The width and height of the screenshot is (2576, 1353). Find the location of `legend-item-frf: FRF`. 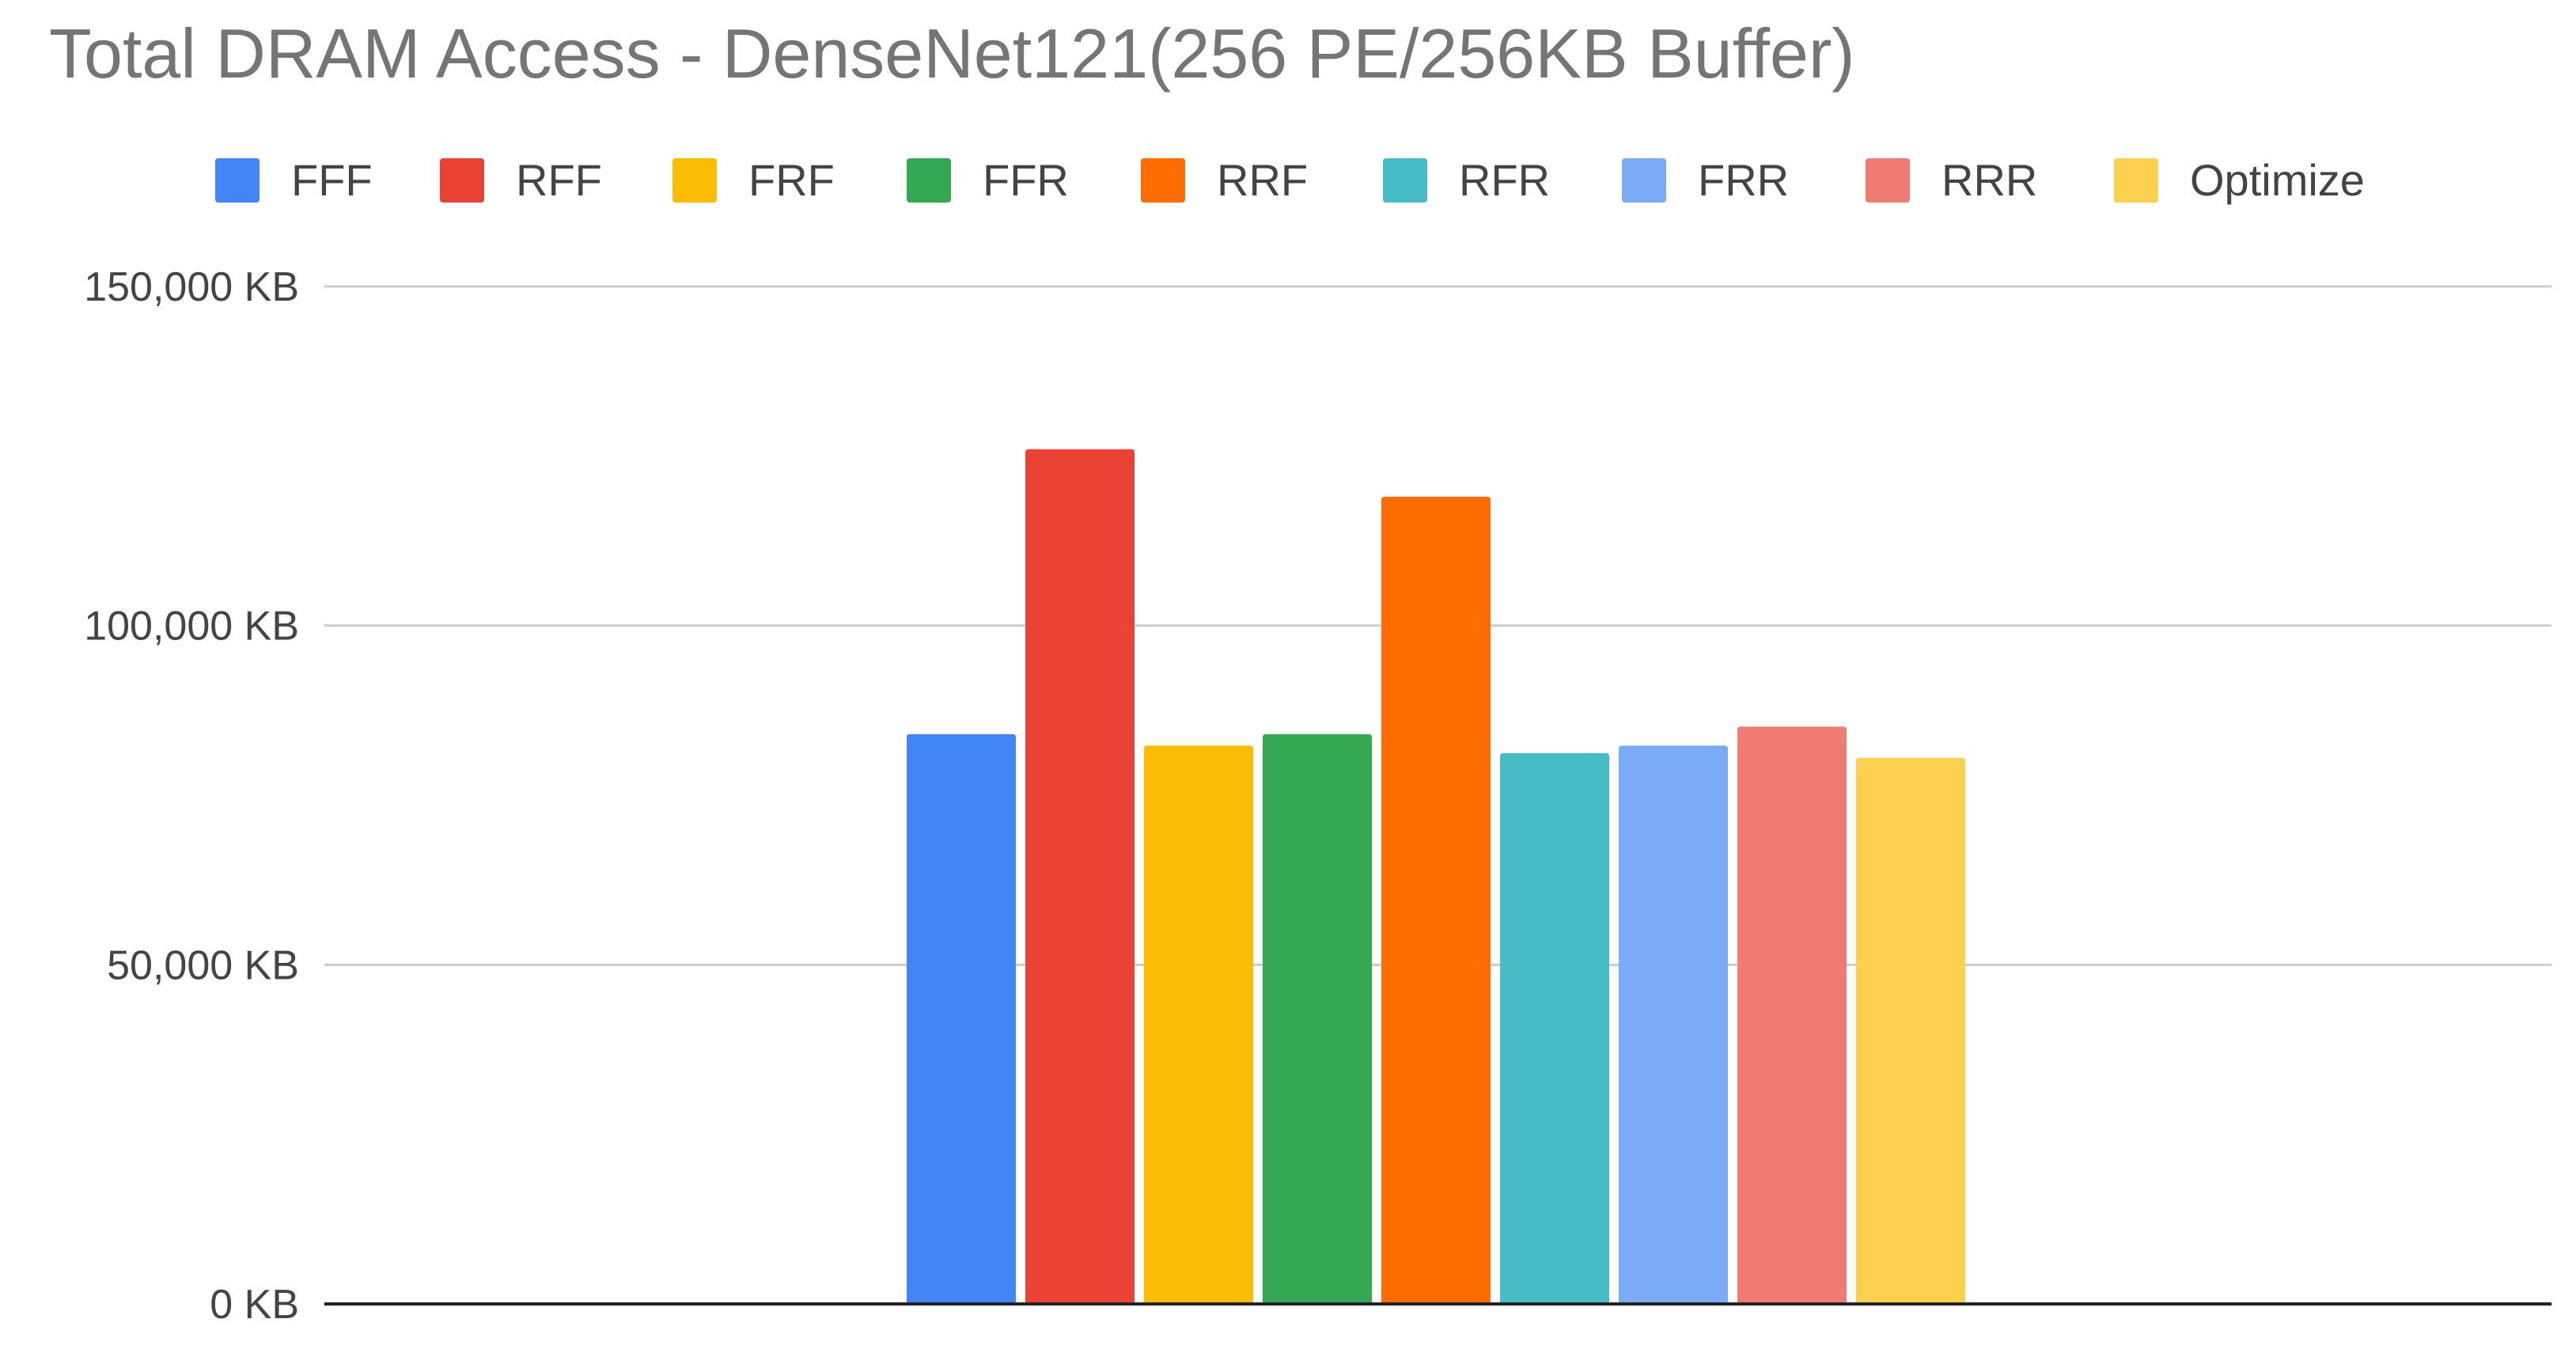

legend-item-frf: FRF is located at coordinates (753, 180).